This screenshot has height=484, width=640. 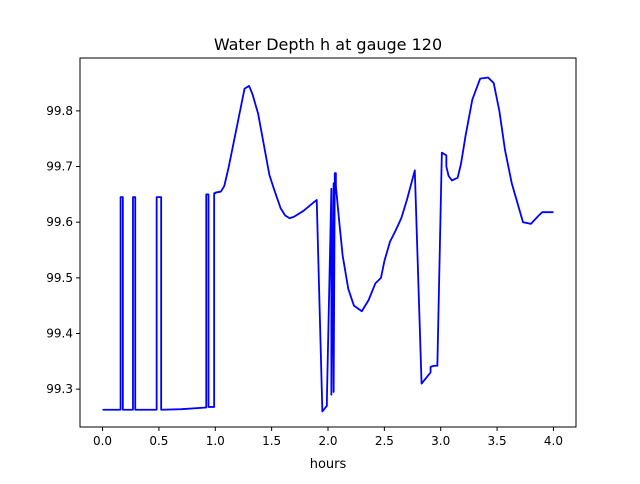 I want to click on y-tick-label: 99.6, so click(x=59, y=222).